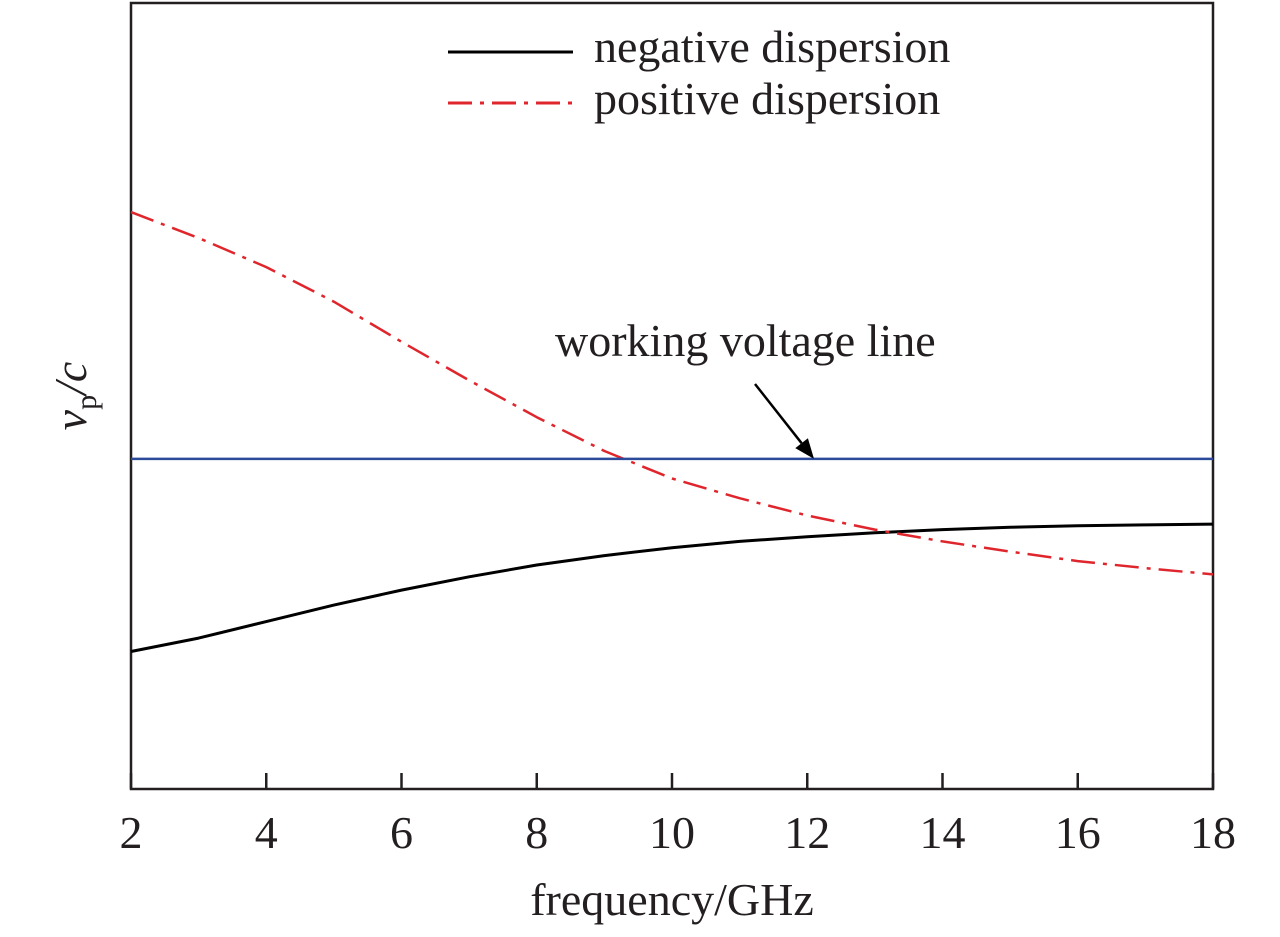 The image size is (1280, 937). What do you see at coordinates (943, 832) in the screenshot?
I see `x-tick-label-14: 14` at bounding box center [943, 832].